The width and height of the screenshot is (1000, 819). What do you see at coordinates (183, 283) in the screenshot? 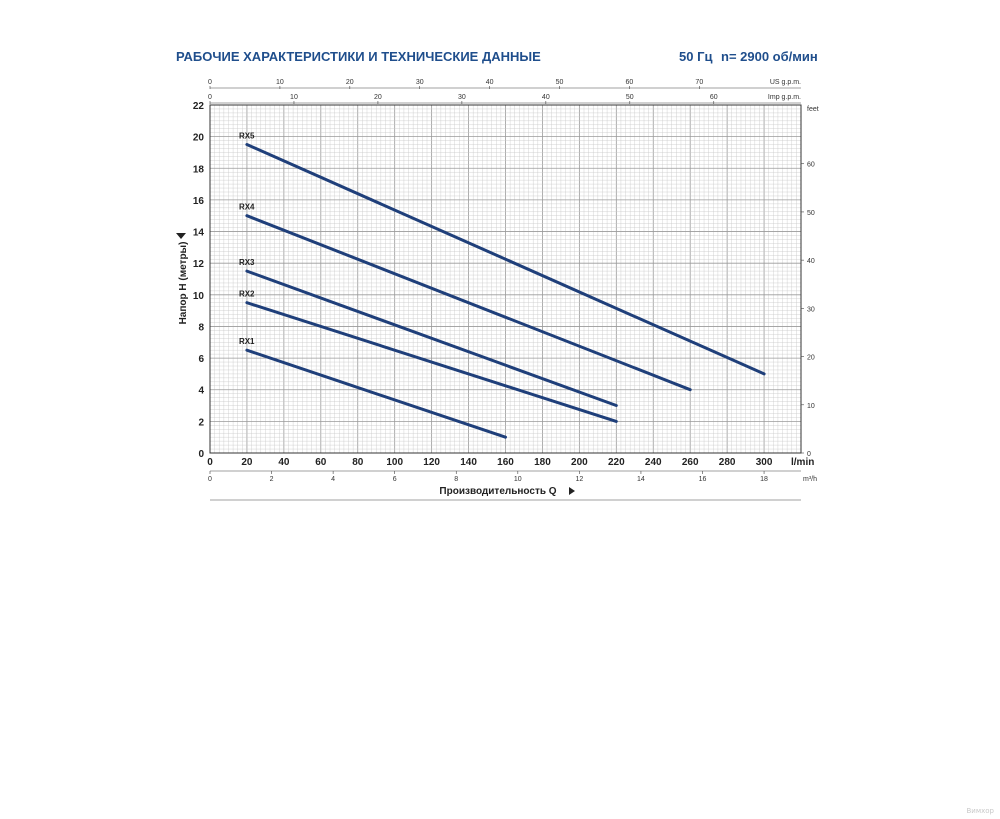
I see `y-axis-title: Напор H (метры)` at bounding box center [183, 283].